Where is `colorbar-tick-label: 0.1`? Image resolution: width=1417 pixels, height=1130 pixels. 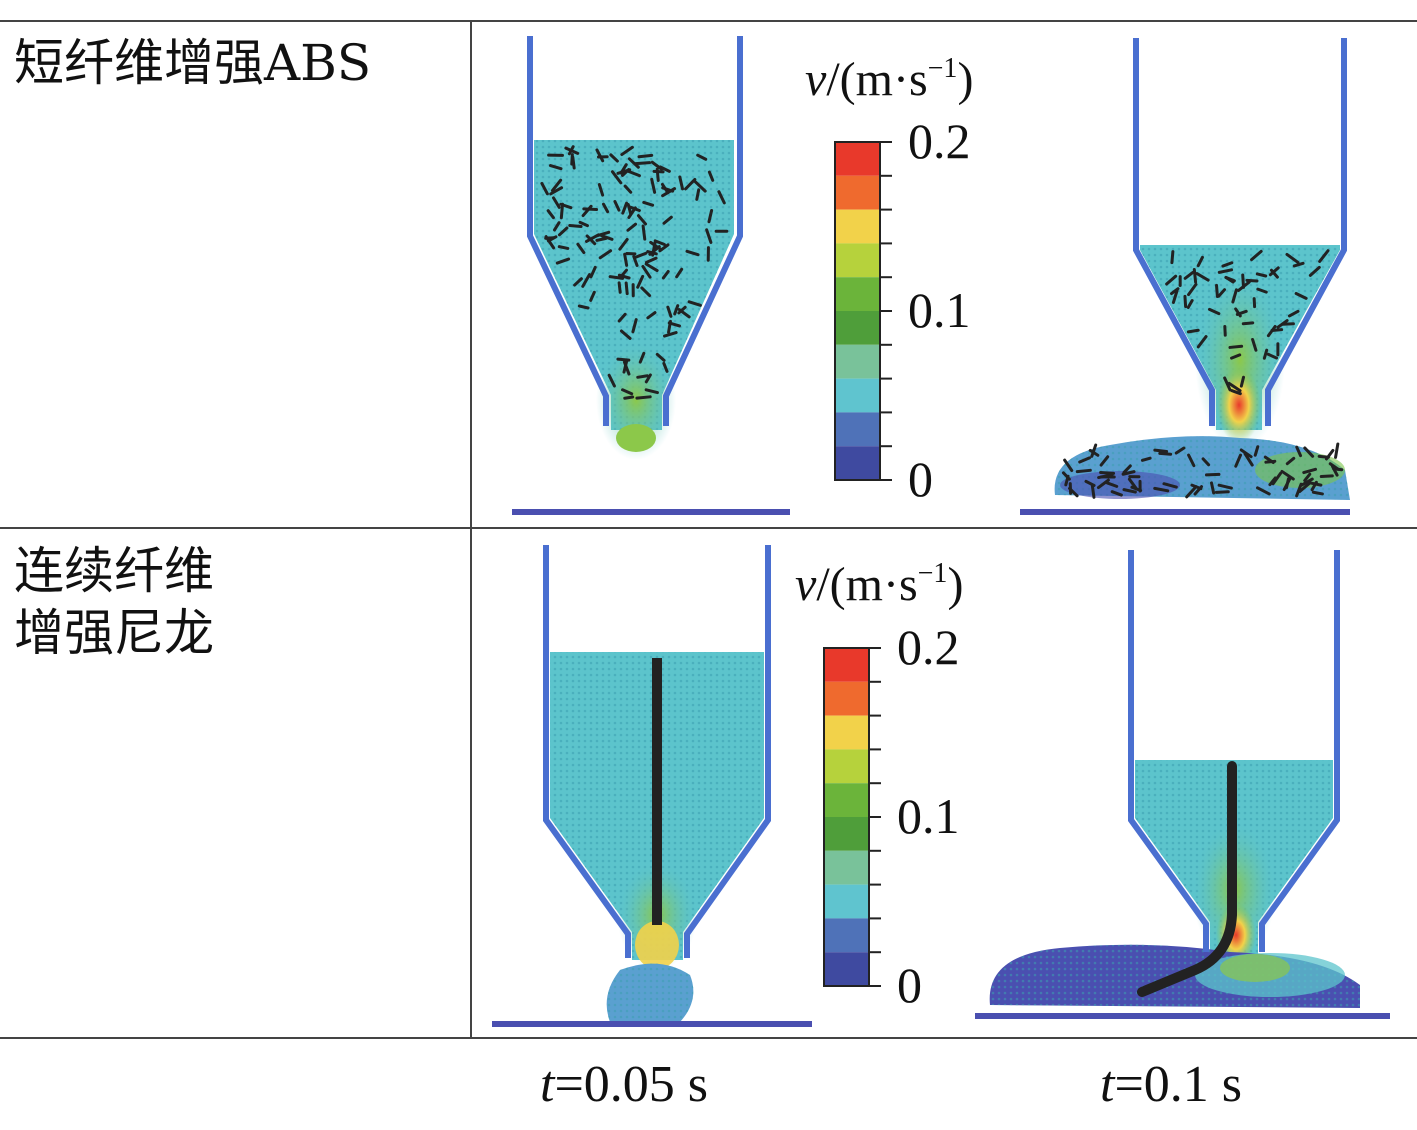
colorbar-tick-label: 0.1 is located at coordinates (928, 816).